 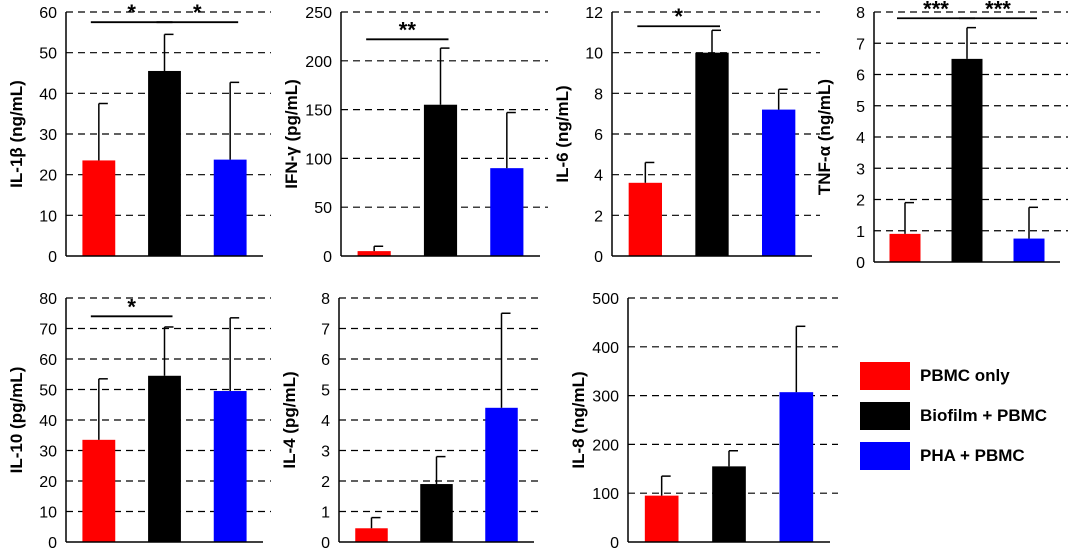 I want to click on legend-swatch-biofilm-pbmc, so click(x=885, y=416).